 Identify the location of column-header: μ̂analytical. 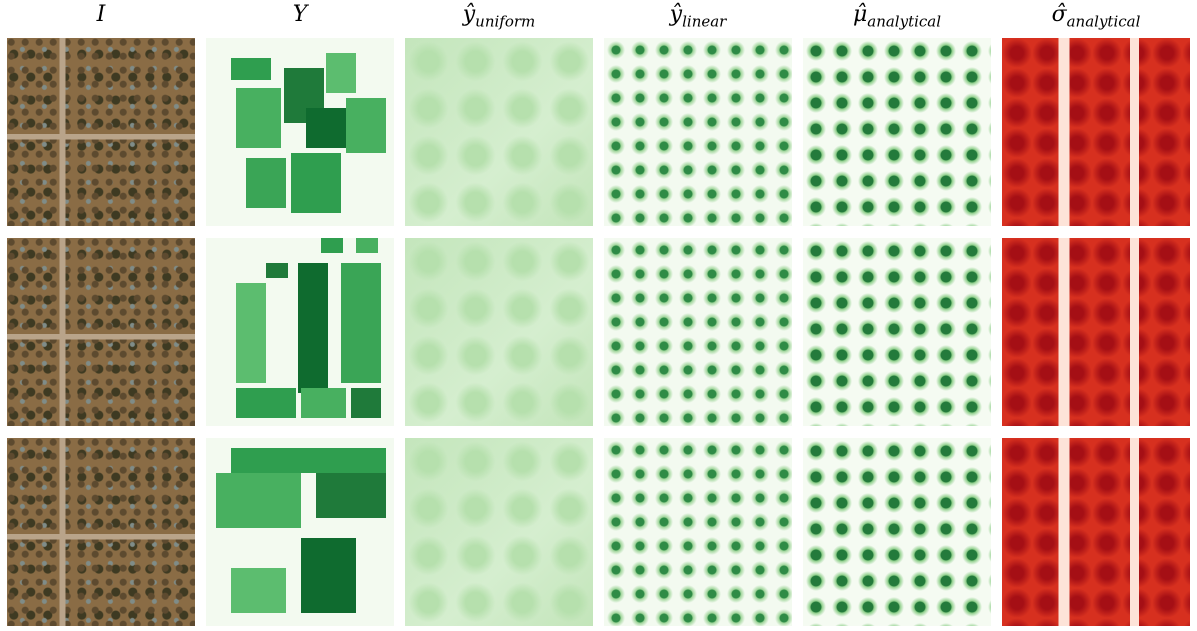
(897, 16).